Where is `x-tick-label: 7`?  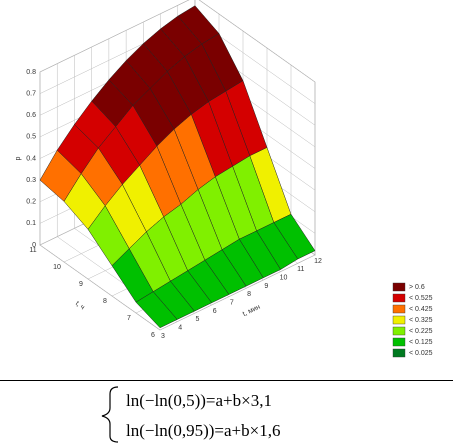 x-tick-label: 7 is located at coordinates (232, 303).